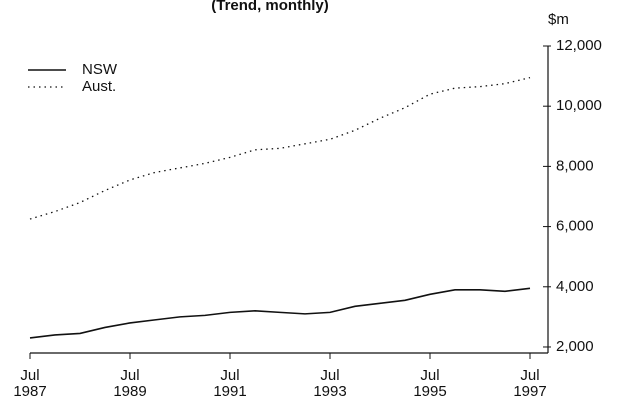 The height and width of the screenshot is (408, 642). I want to click on x-tick-label: Jul 1987, so click(30, 383).